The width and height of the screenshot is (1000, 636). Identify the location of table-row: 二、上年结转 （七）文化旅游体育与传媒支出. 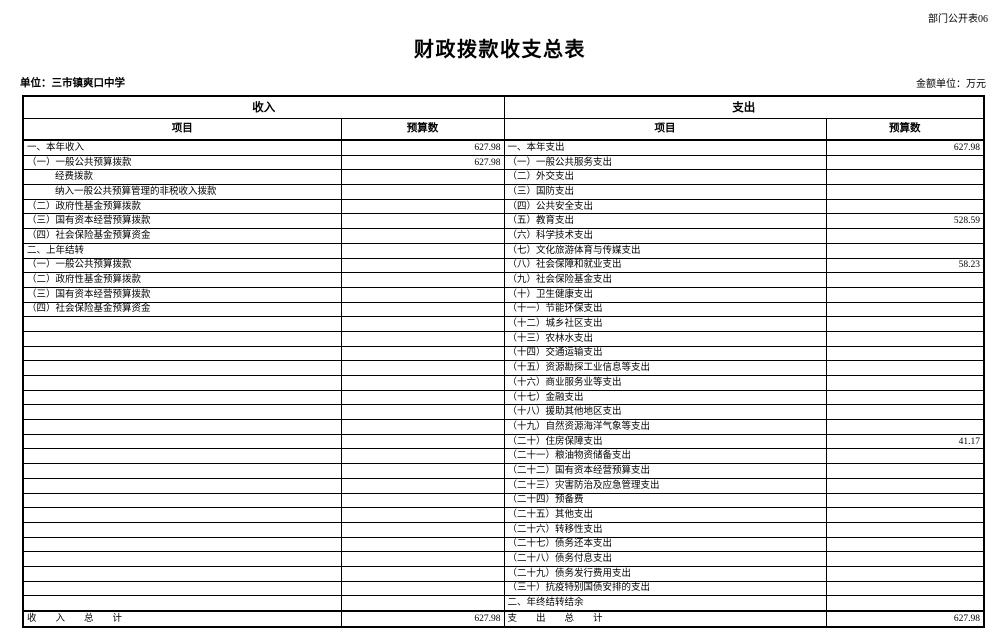
(503, 250).